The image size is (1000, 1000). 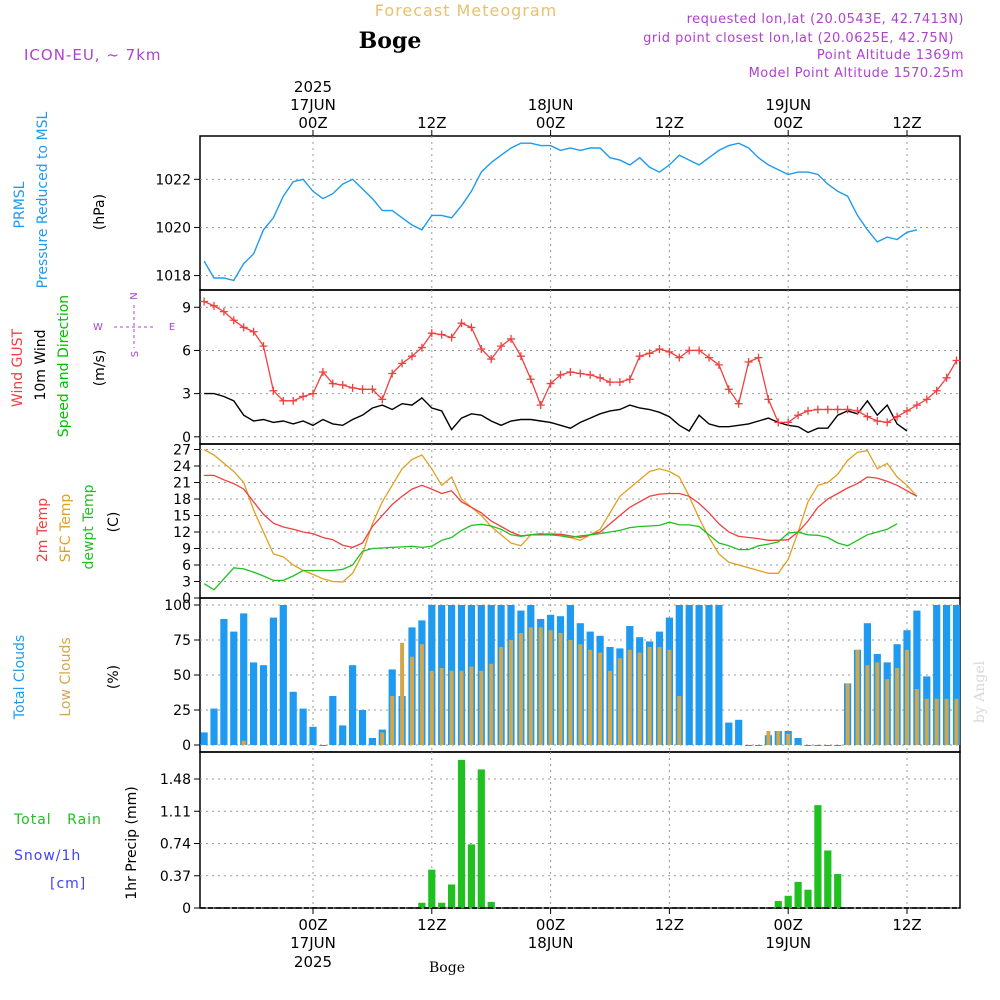 What do you see at coordinates (550, 556) in the screenshot?
I see `dewpt-line` at bounding box center [550, 556].